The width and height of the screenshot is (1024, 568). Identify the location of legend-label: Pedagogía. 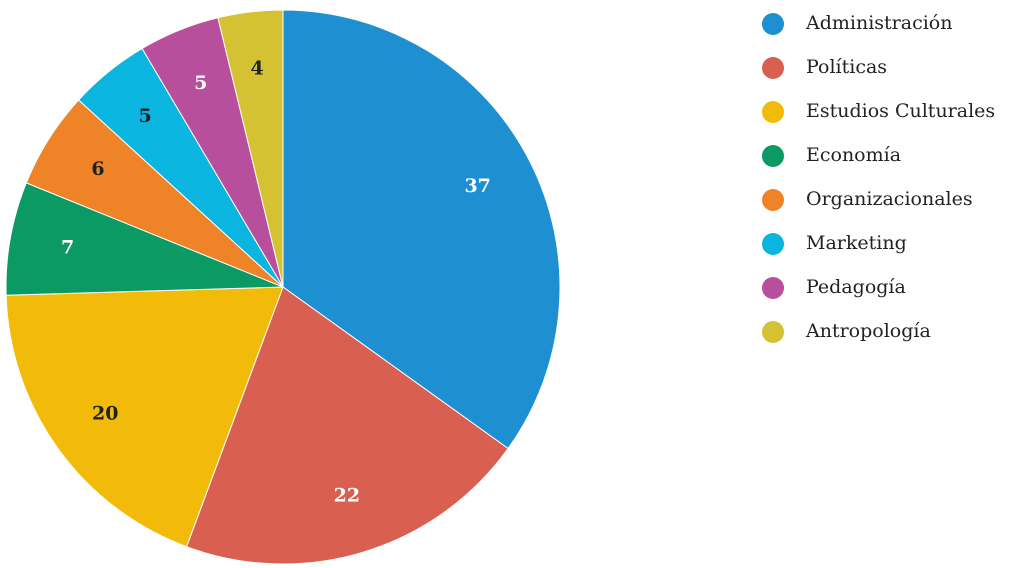
(856, 287).